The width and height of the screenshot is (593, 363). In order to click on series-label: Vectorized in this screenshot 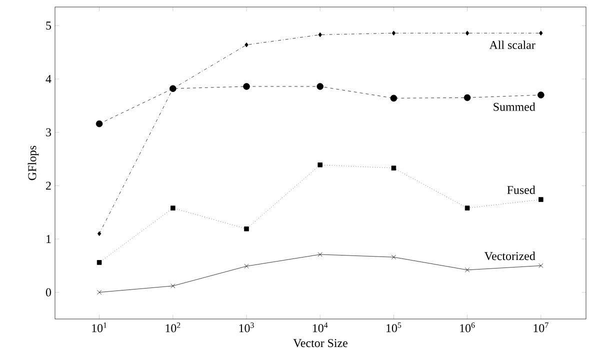, I will do `click(510, 256)`.